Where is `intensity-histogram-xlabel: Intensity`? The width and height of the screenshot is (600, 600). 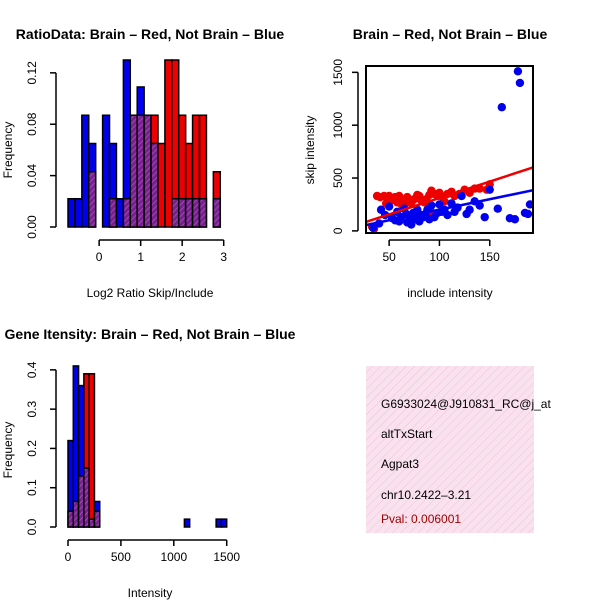 intensity-histogram-xlabel: Intensity is located at coordinates (150, 593).